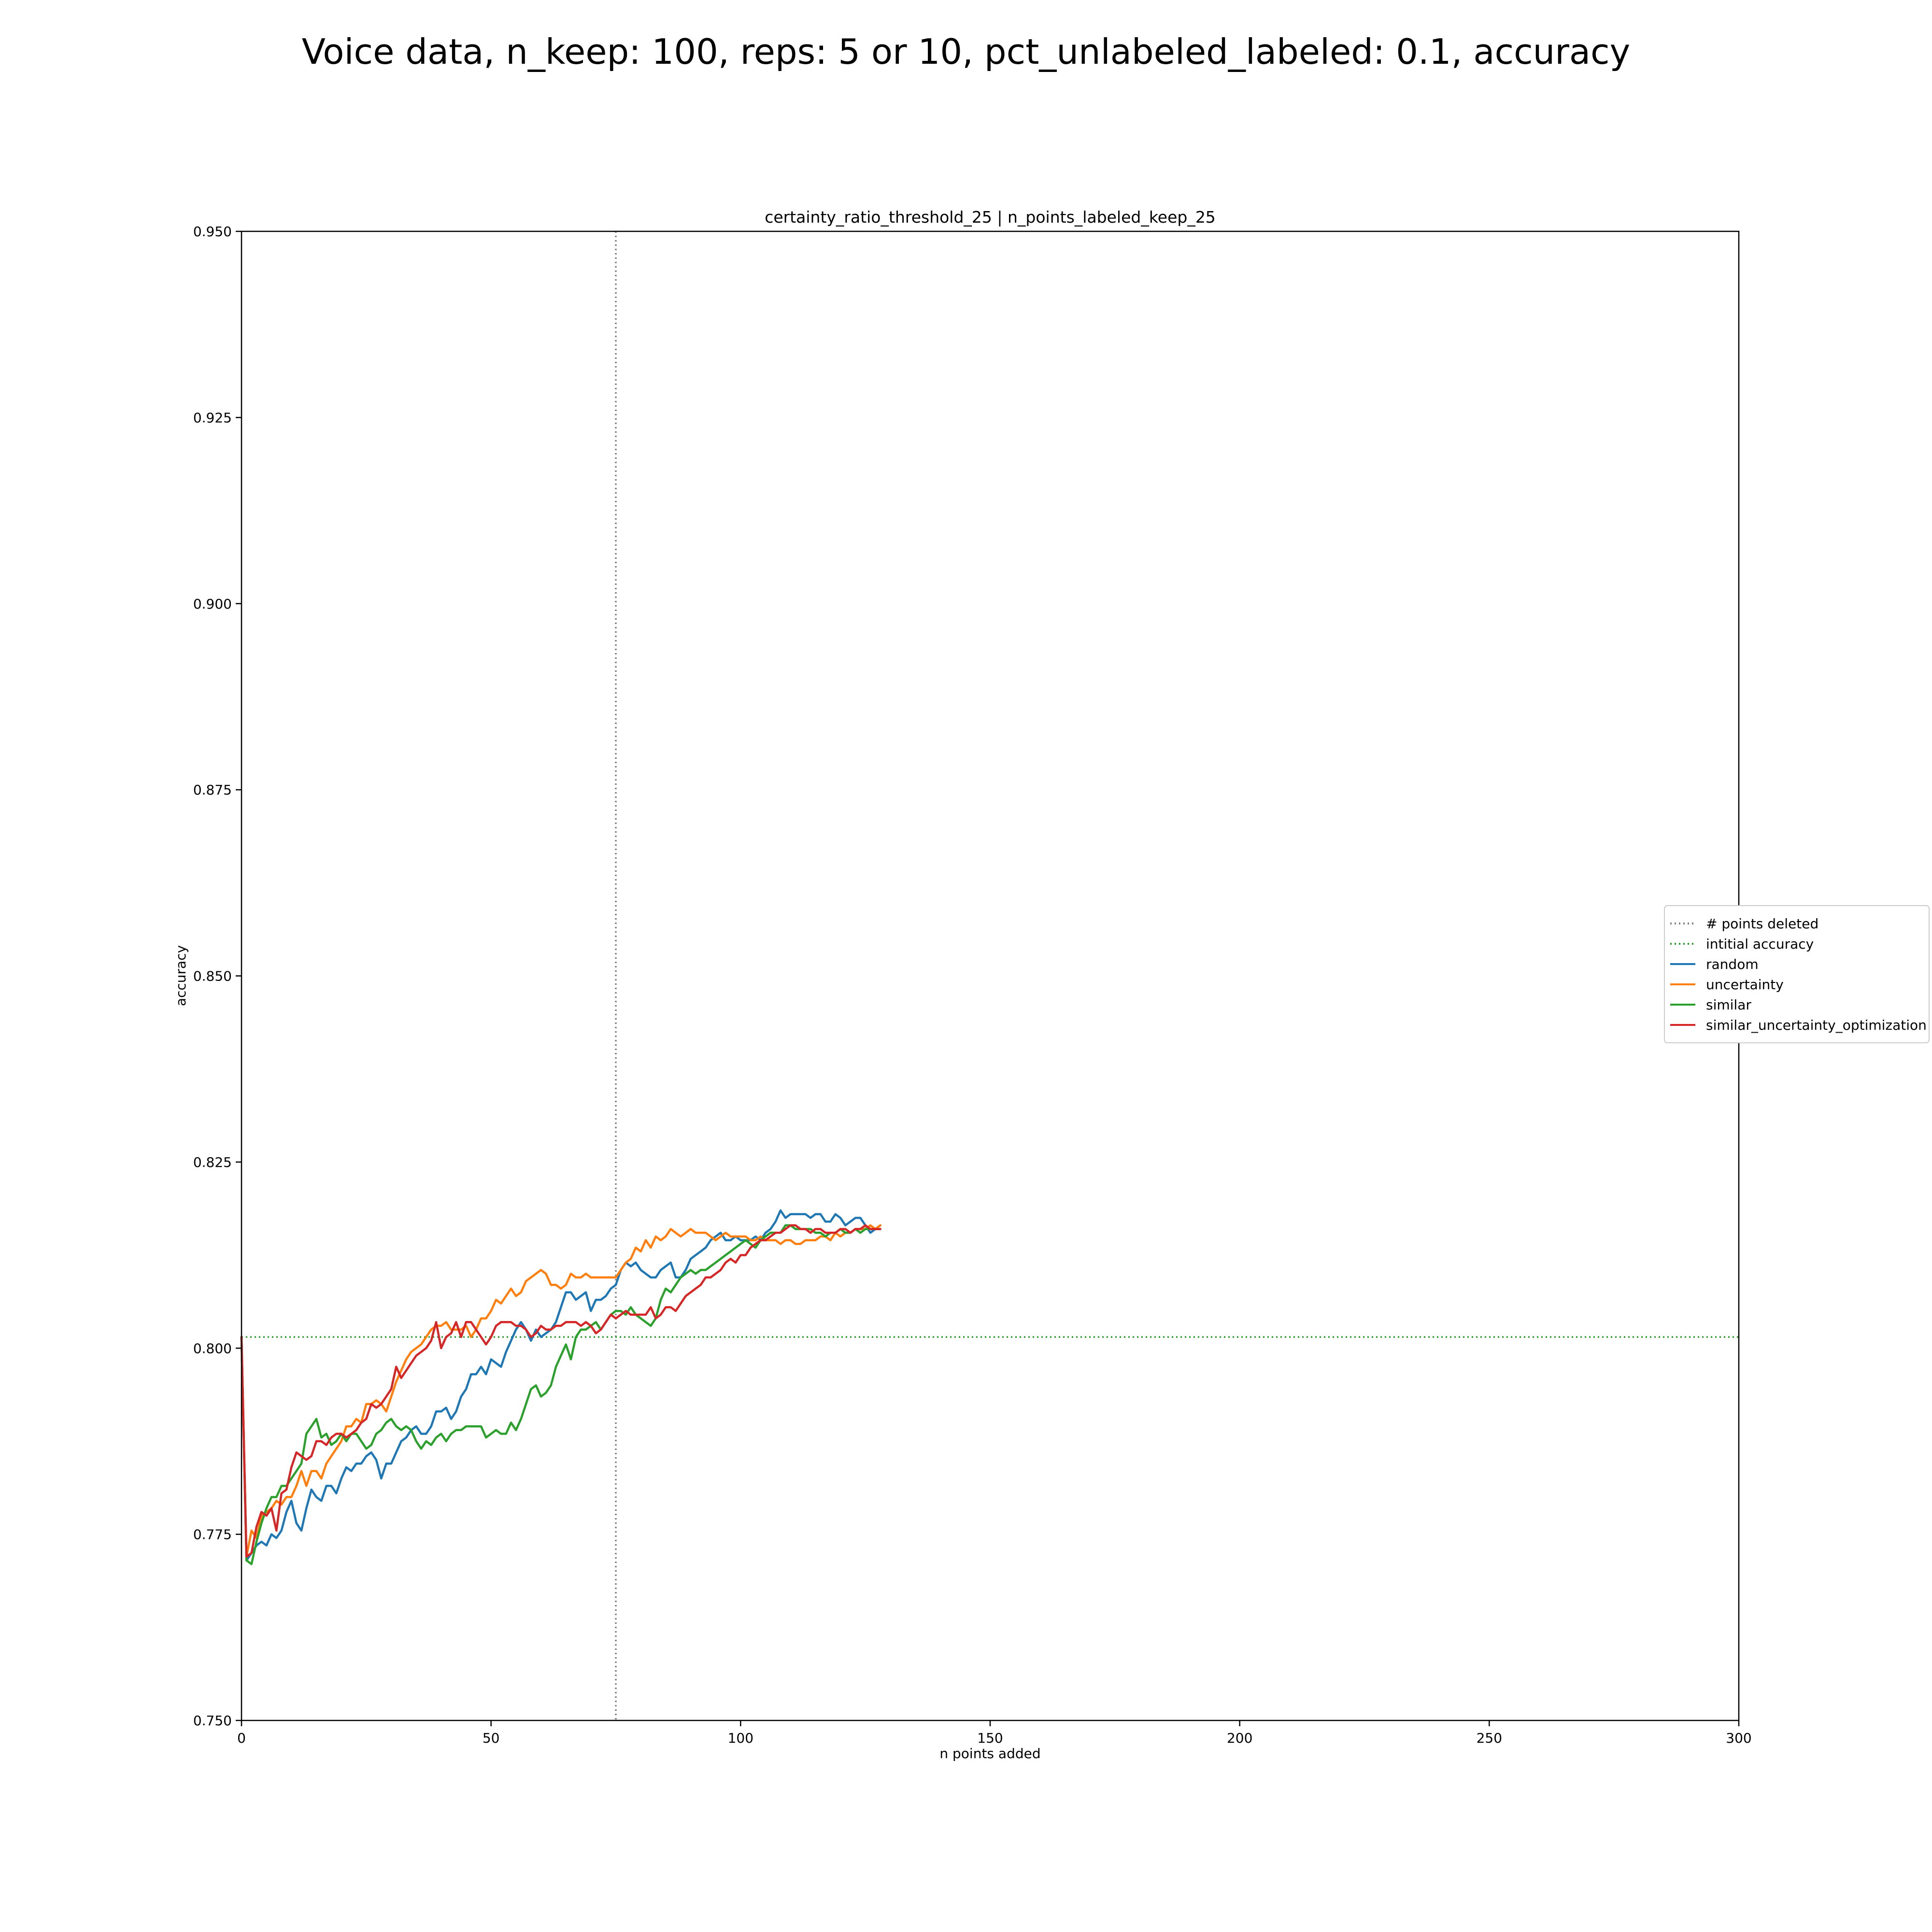 This screenshot has width=1932, height=1932. I want to click on x-tick-label: 50, so click(491, 1738).